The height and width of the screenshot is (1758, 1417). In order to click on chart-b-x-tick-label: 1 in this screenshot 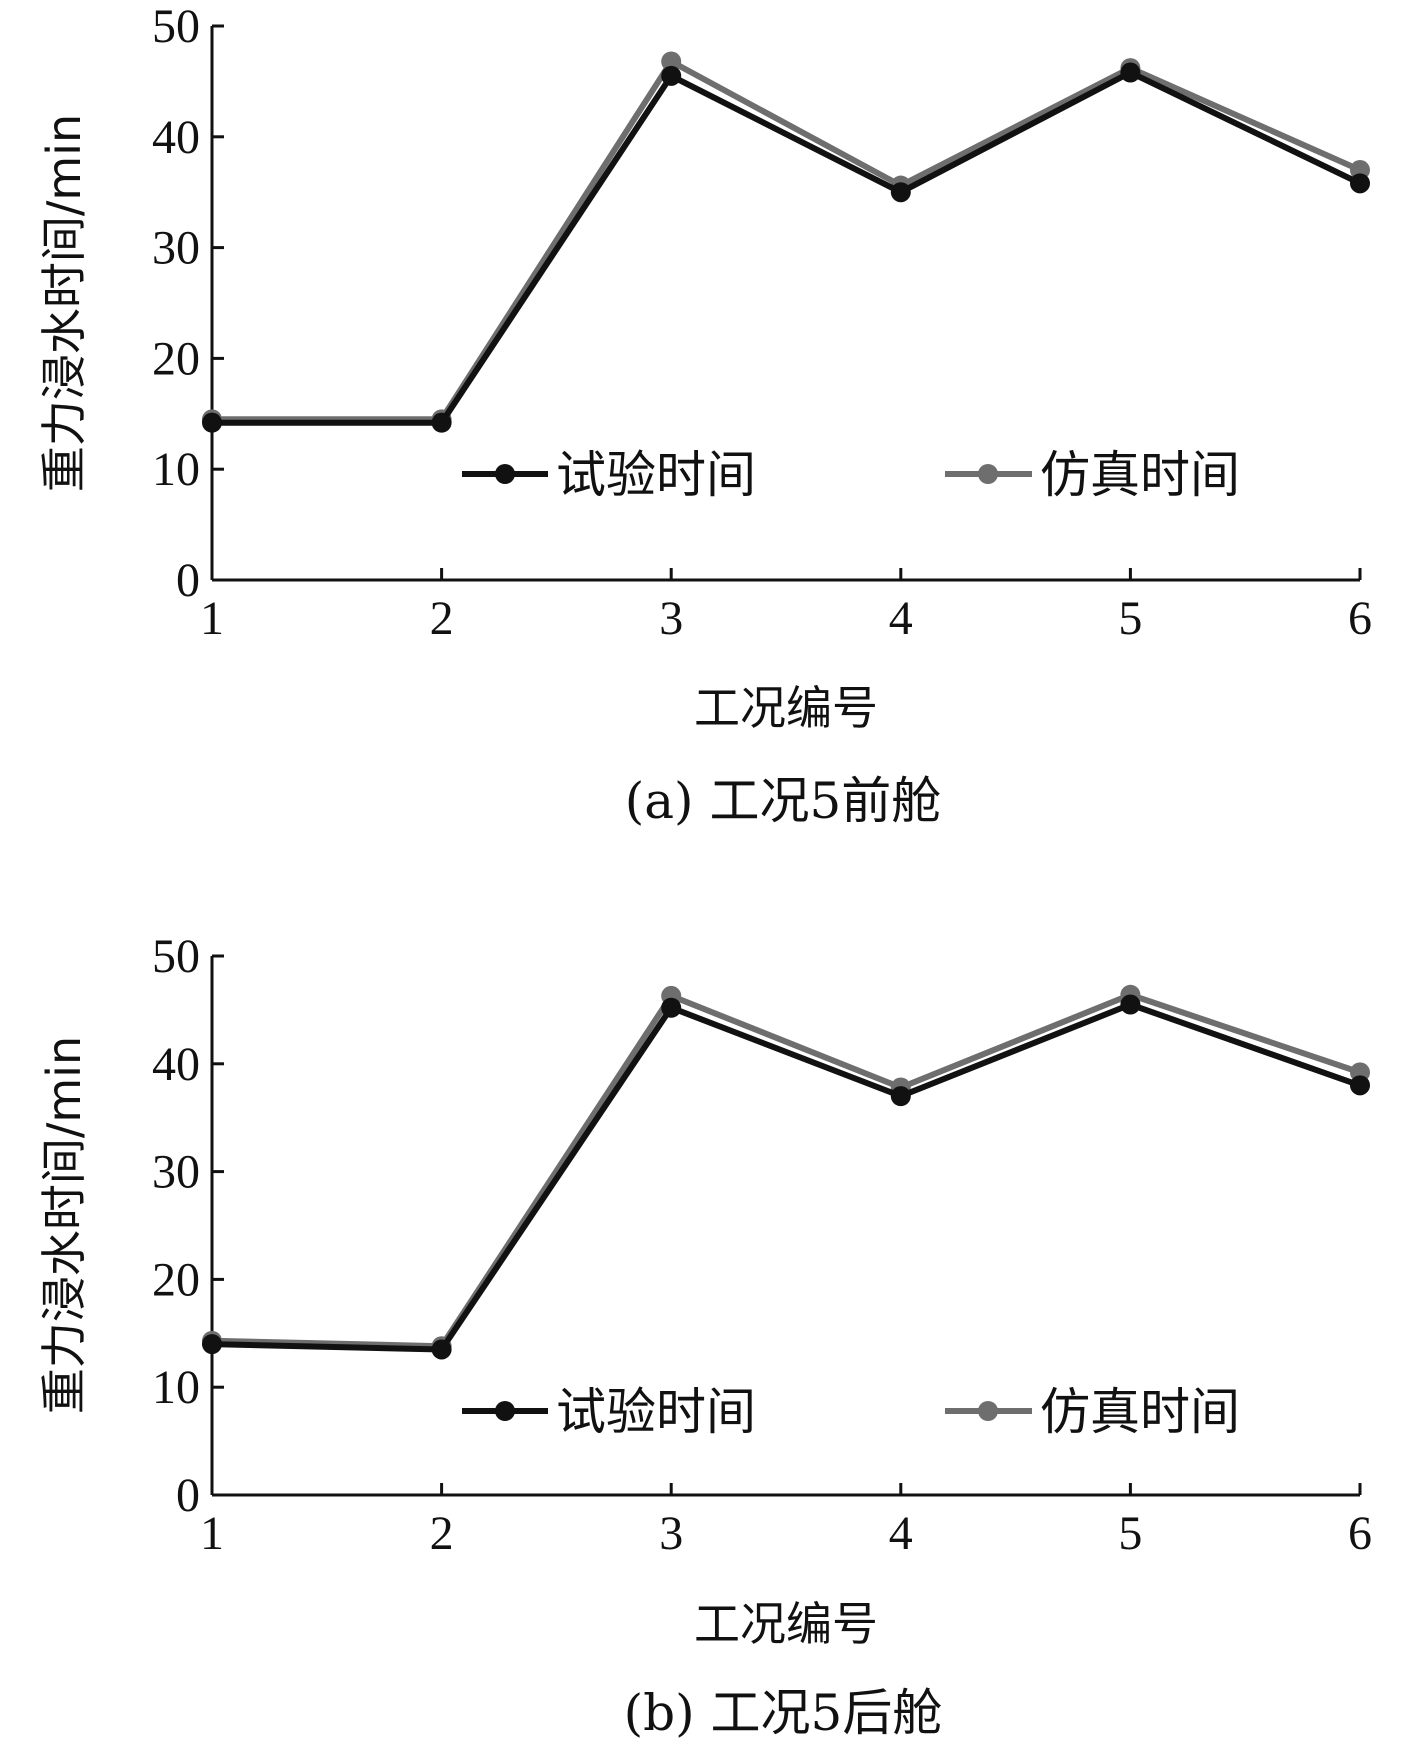, I will do `click(212, 1533)`.